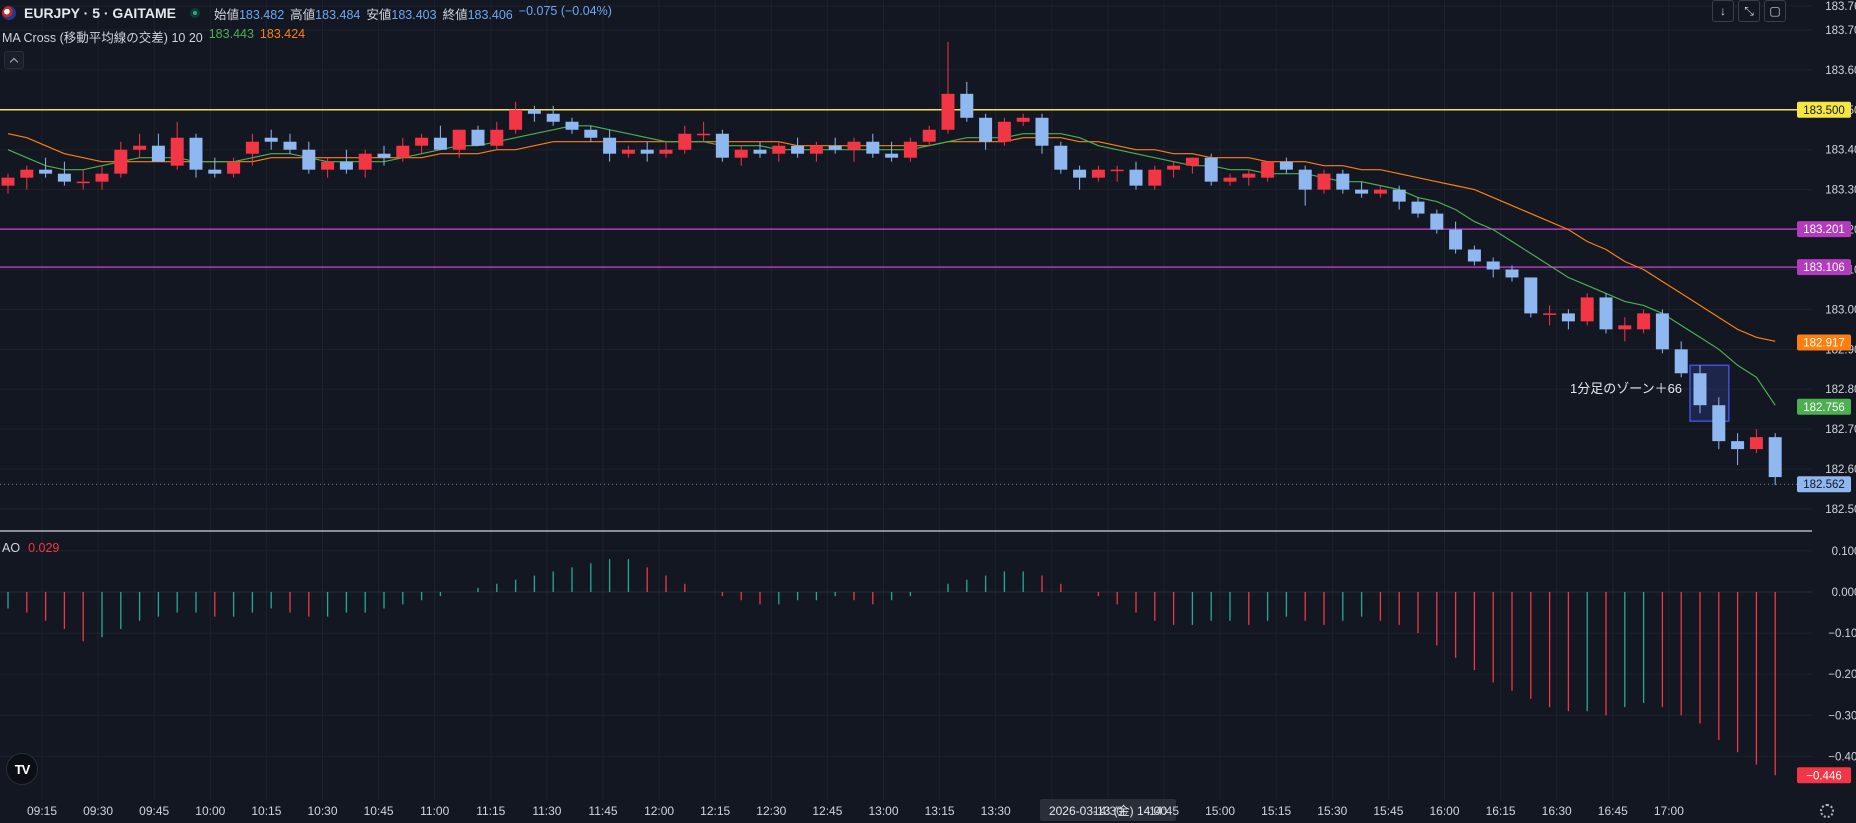  I want to click on time-tick-label: 12:00, so click(659, 811).